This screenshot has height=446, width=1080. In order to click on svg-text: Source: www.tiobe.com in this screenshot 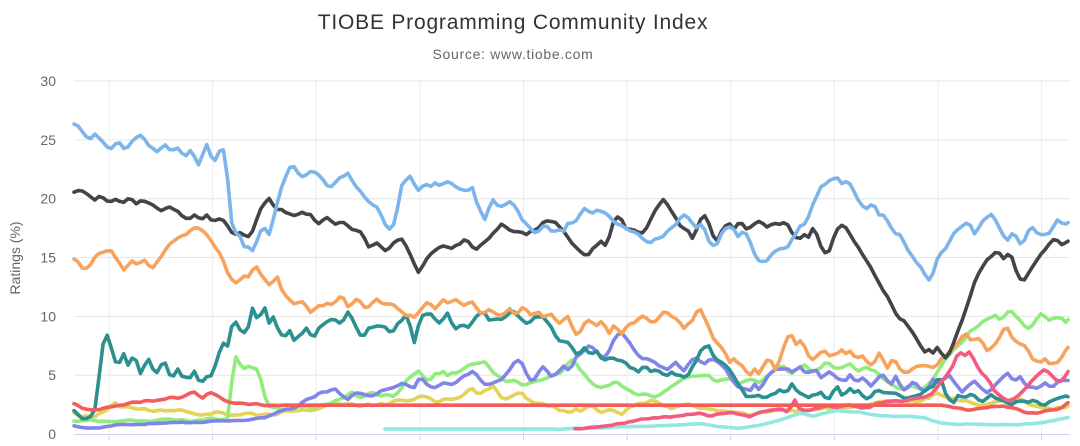, I will do `click(513, 54)`.